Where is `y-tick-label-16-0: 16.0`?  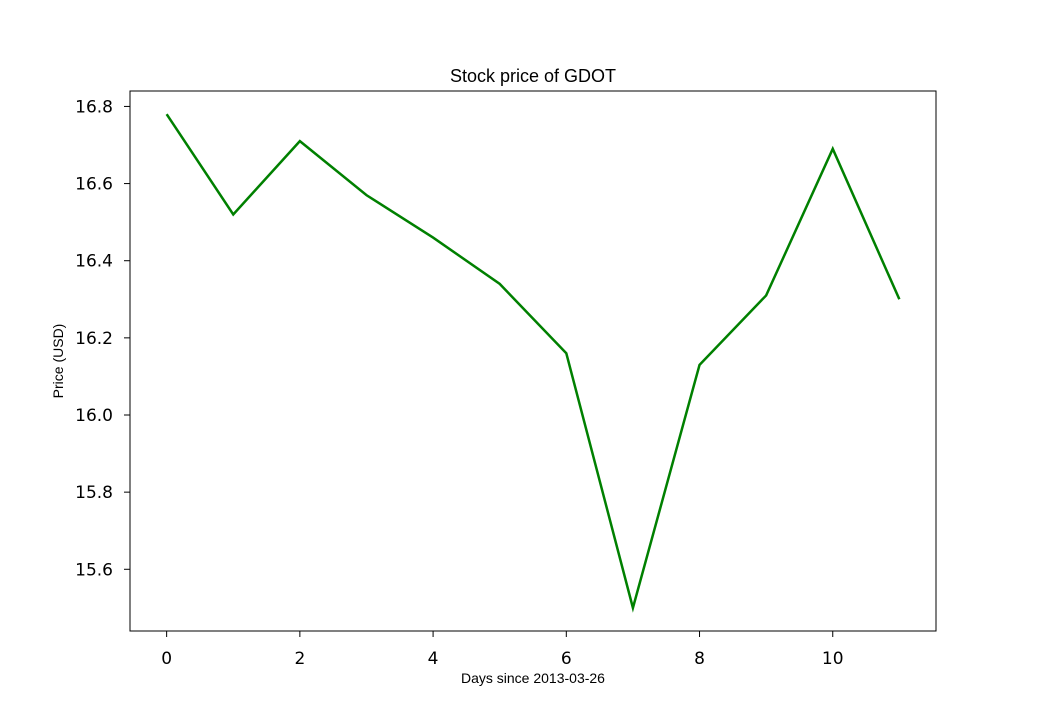
y-tick-label-16-0: 16.0 is located at coordinates (94, 416).